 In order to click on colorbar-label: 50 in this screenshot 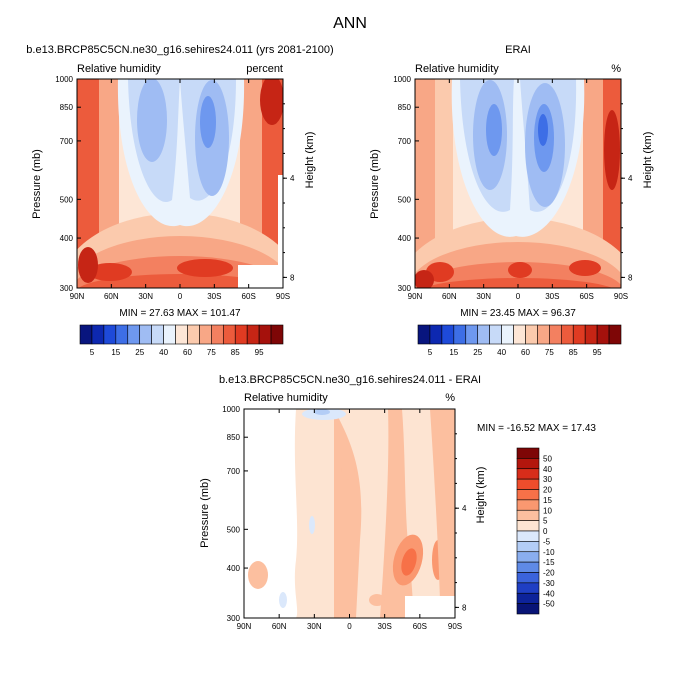, I will do `click(547, 458)`.